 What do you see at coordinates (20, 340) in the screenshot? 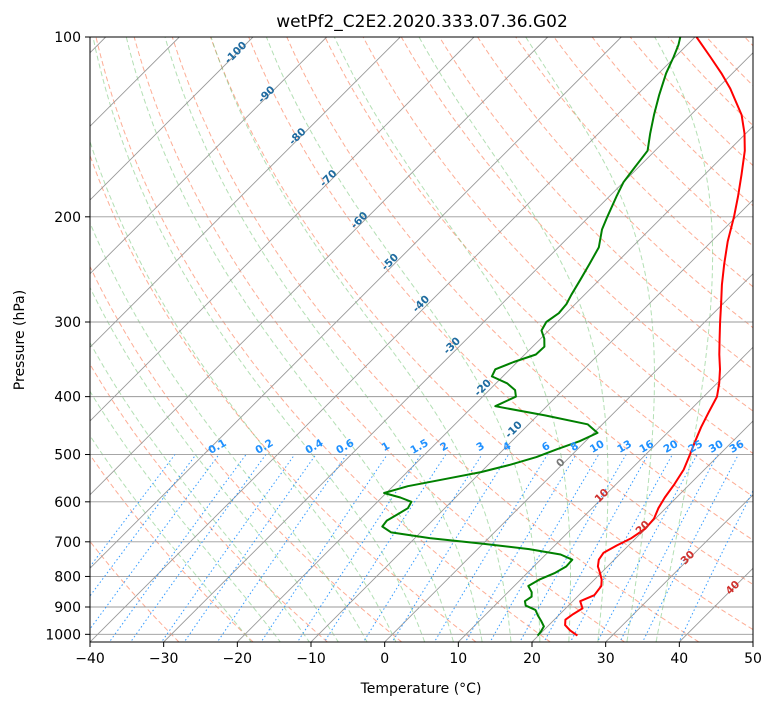
I see `y-axis-label: Pressure (hPa)` at bounding box center [20, 340].